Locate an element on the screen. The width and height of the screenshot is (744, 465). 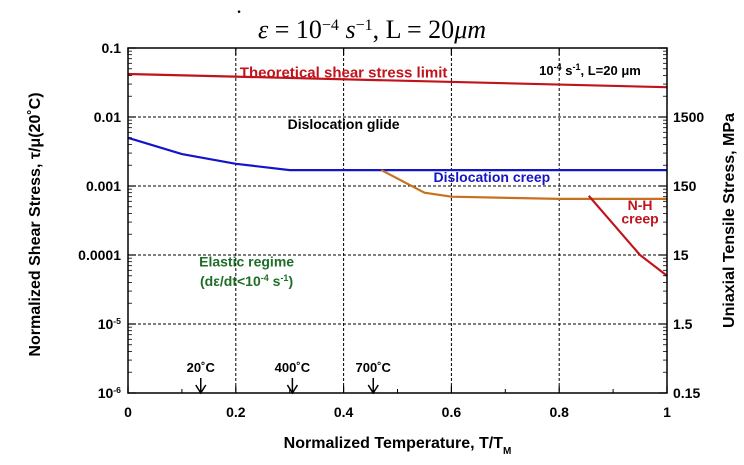
y-right-tick-label: 150 is located at coordinates (685, 186).